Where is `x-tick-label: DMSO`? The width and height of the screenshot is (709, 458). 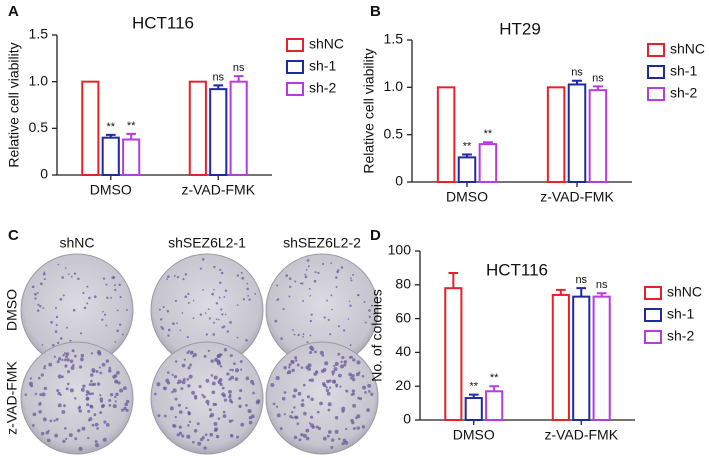
x-tick-label: DMSO is located at coordinates (474, 435).